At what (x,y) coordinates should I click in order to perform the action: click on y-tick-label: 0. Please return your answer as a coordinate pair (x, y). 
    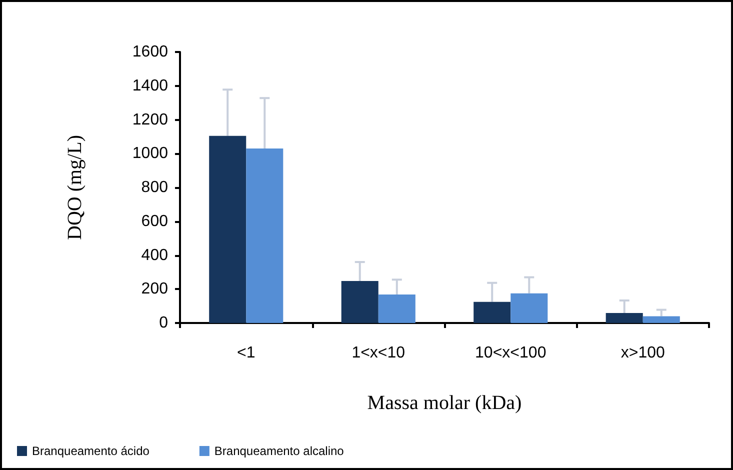
    Looking at the image, I should click on (163, 323).